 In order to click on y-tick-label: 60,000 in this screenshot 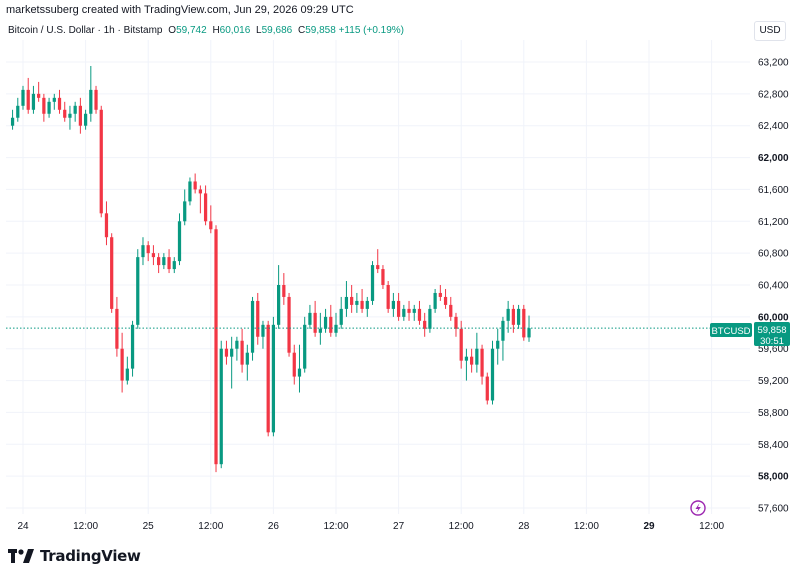, I will do `click(773, 317)`.